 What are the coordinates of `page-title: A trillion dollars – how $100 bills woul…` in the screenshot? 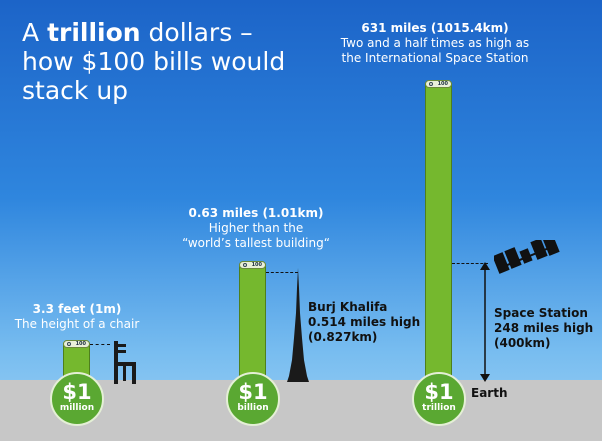 It's located at (153, 61).